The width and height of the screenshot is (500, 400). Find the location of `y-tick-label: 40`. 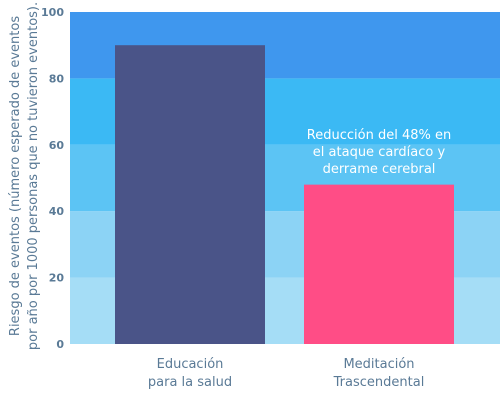

y-tick-label: 40 is located at coordinates (57, 211).